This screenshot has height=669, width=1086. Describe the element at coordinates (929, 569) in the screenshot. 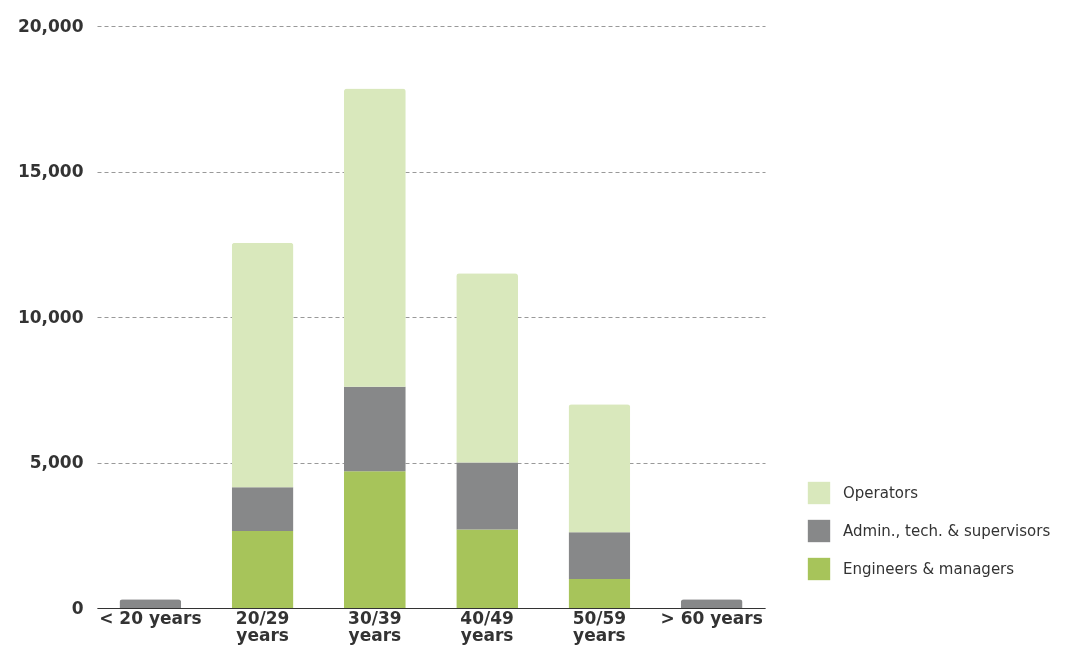

I see `legend-label: Engineers & managers` at that location.